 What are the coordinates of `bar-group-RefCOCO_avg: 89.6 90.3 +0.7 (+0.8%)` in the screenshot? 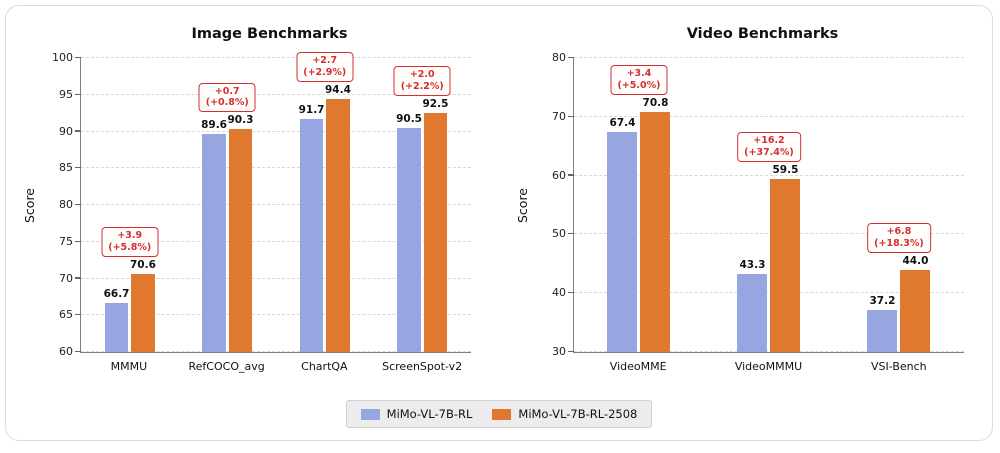 It's located at (228, 205).